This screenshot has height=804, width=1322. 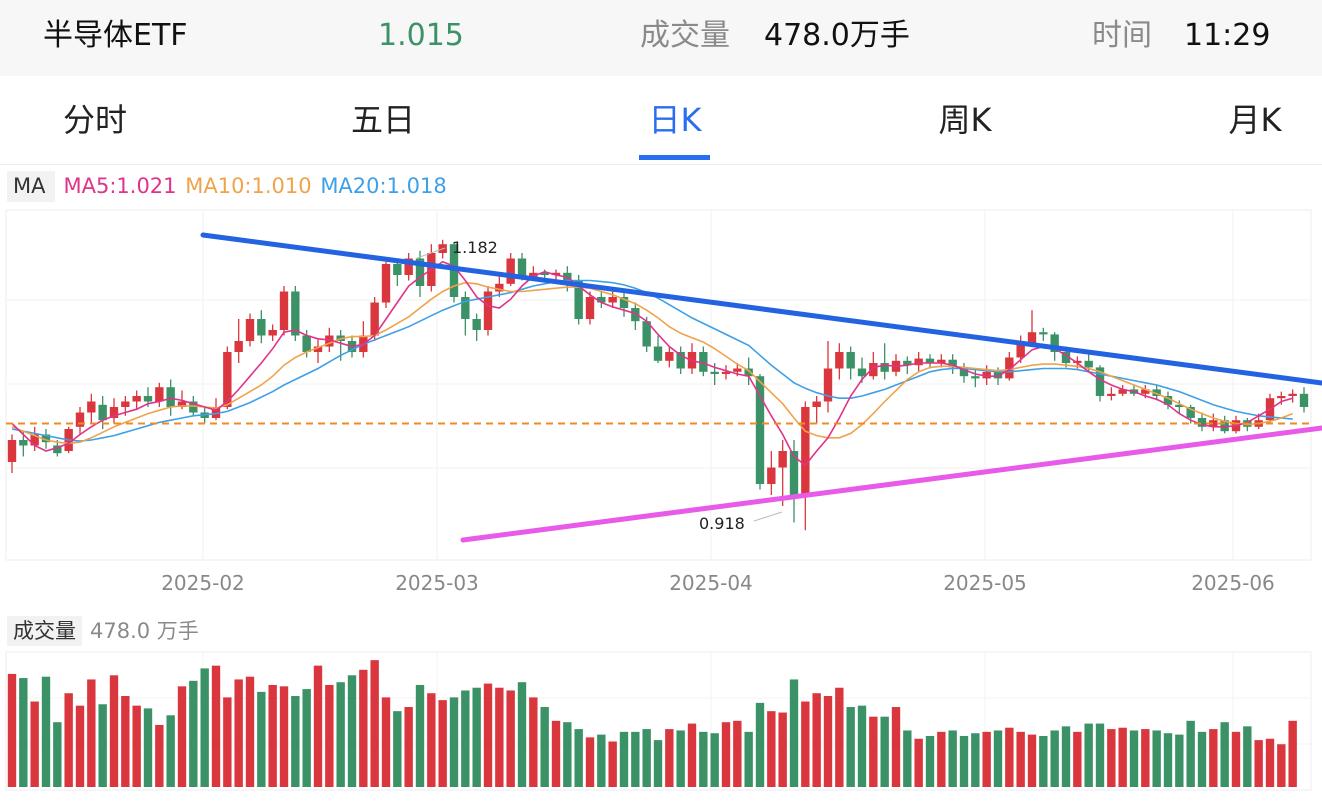 I want to click on low-annotation: 0.918, so click(x=722, y=523).